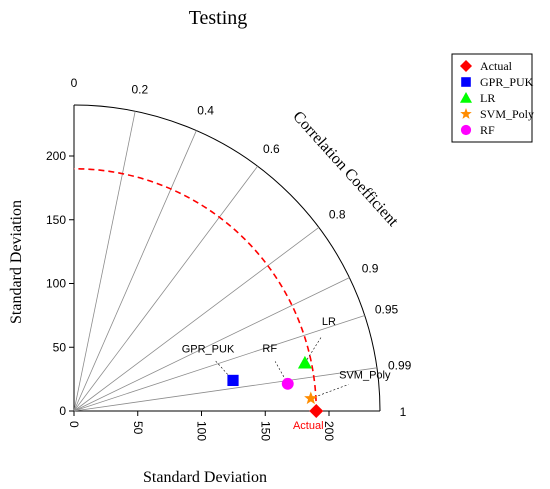 This screenshot has width=550, height=489. Describe the element at coordinates (308, 426) in the screenshot. I see `point-label-actual: Actual` at that location.